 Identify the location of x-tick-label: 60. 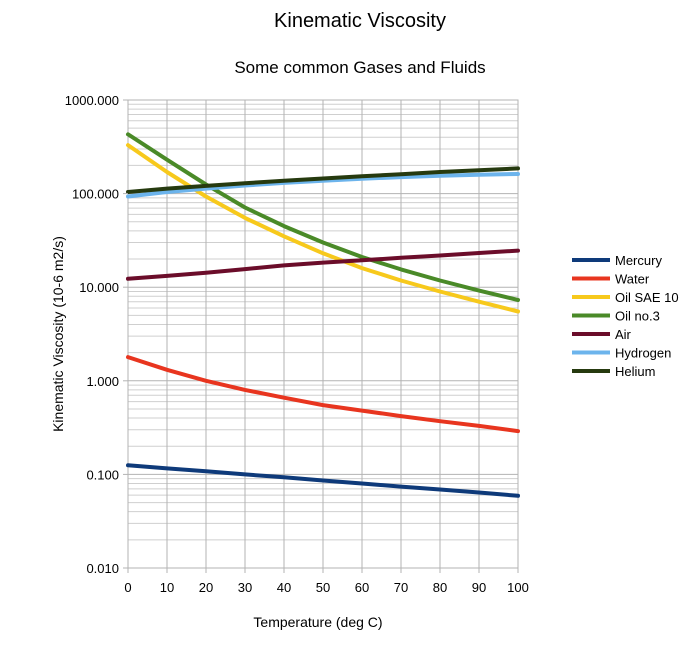
(362, 587).